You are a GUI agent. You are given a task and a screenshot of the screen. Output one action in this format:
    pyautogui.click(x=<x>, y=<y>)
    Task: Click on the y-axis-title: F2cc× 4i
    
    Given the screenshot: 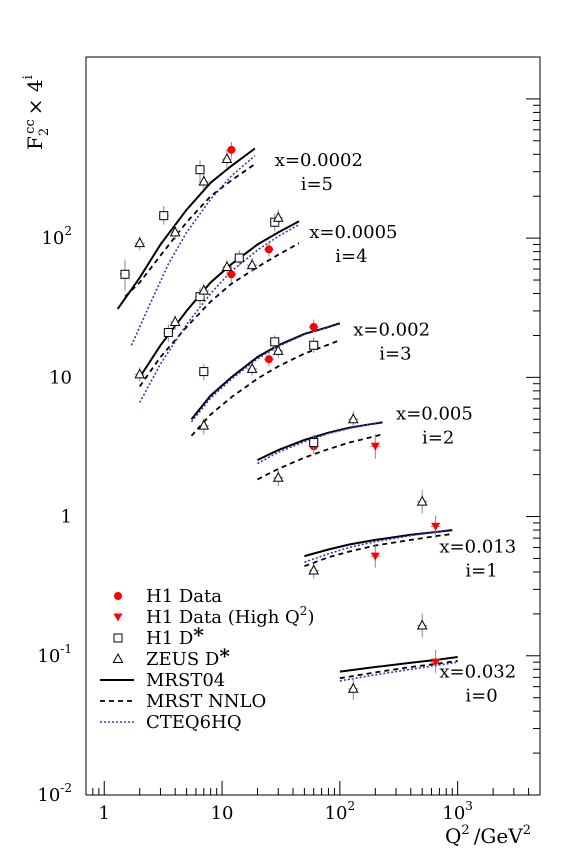 What is the action you would take?
    pyautogui.click(x=36, y=112)
    